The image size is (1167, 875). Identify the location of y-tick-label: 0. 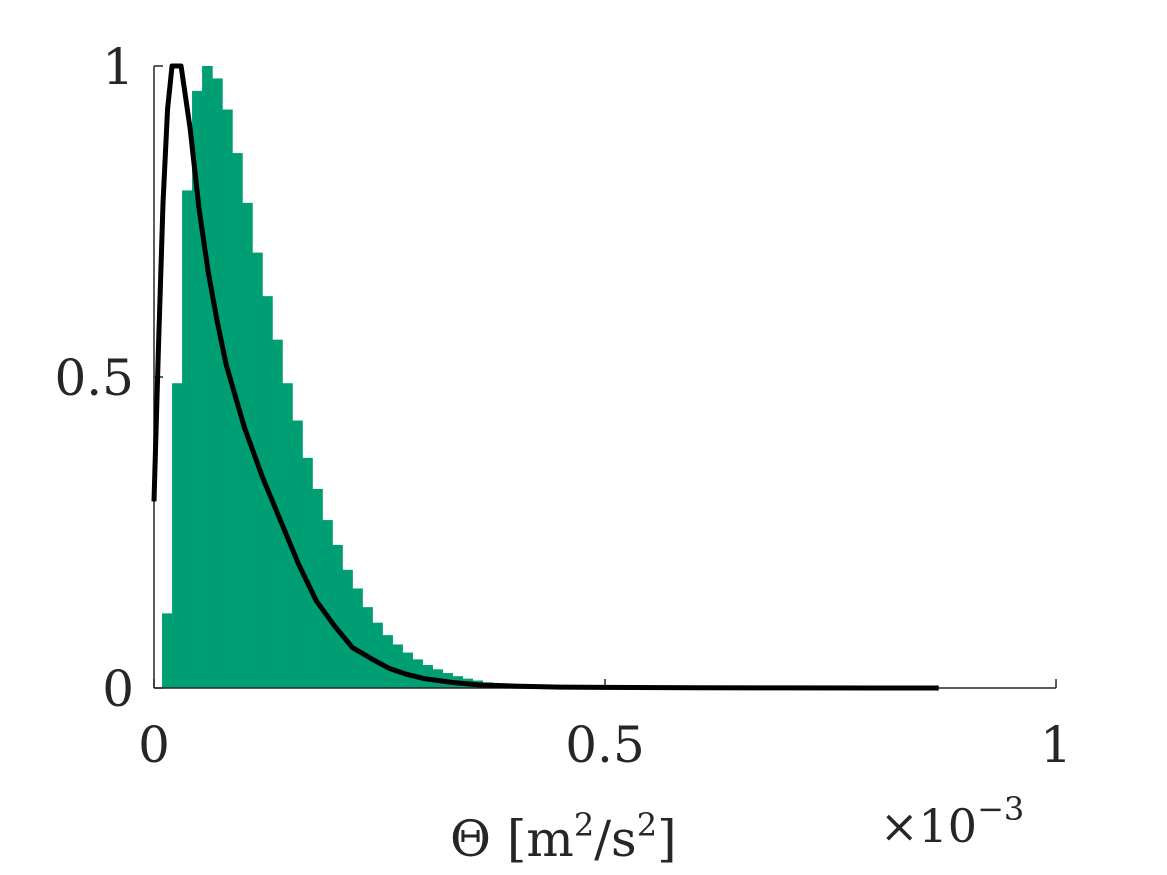
(118, 689).